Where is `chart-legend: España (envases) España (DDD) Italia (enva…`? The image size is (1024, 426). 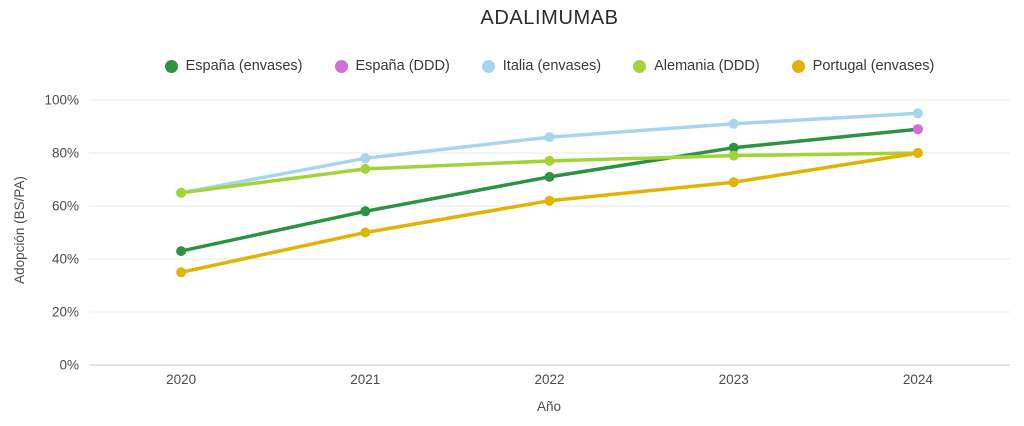
chart-legend: España (envases) España (DDD) Italia (enva… is located at coordinates (549, 66).